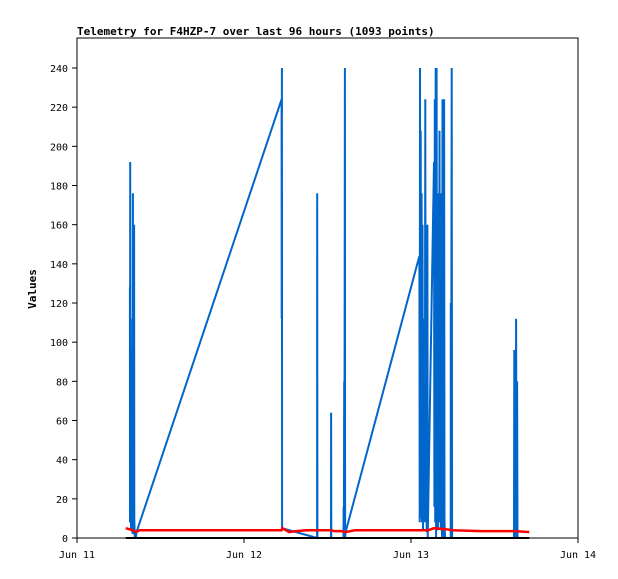 The image size is (618, 579). Describe the element at coordinates (65, 539) in the screenshot. I see `y-tick-label: 0` at that location.